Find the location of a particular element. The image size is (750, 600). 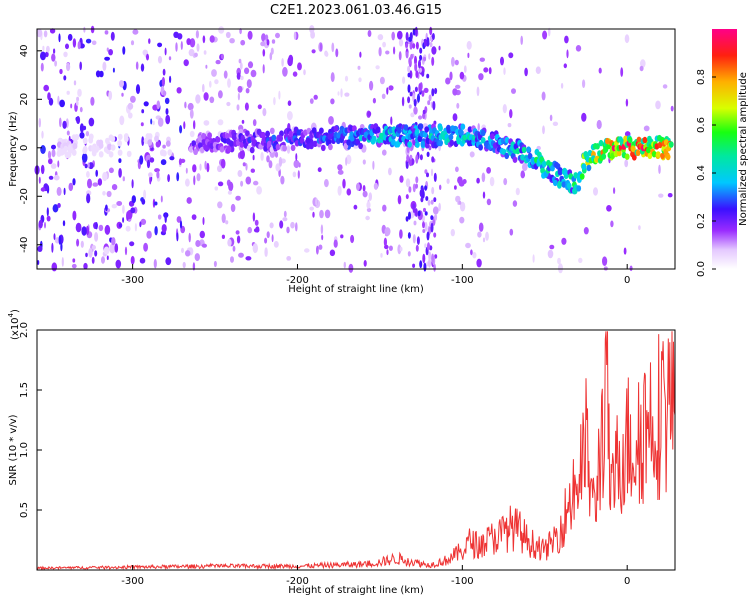

heatmap-y-tick-label: 20 is located at coordinates (24, 99).